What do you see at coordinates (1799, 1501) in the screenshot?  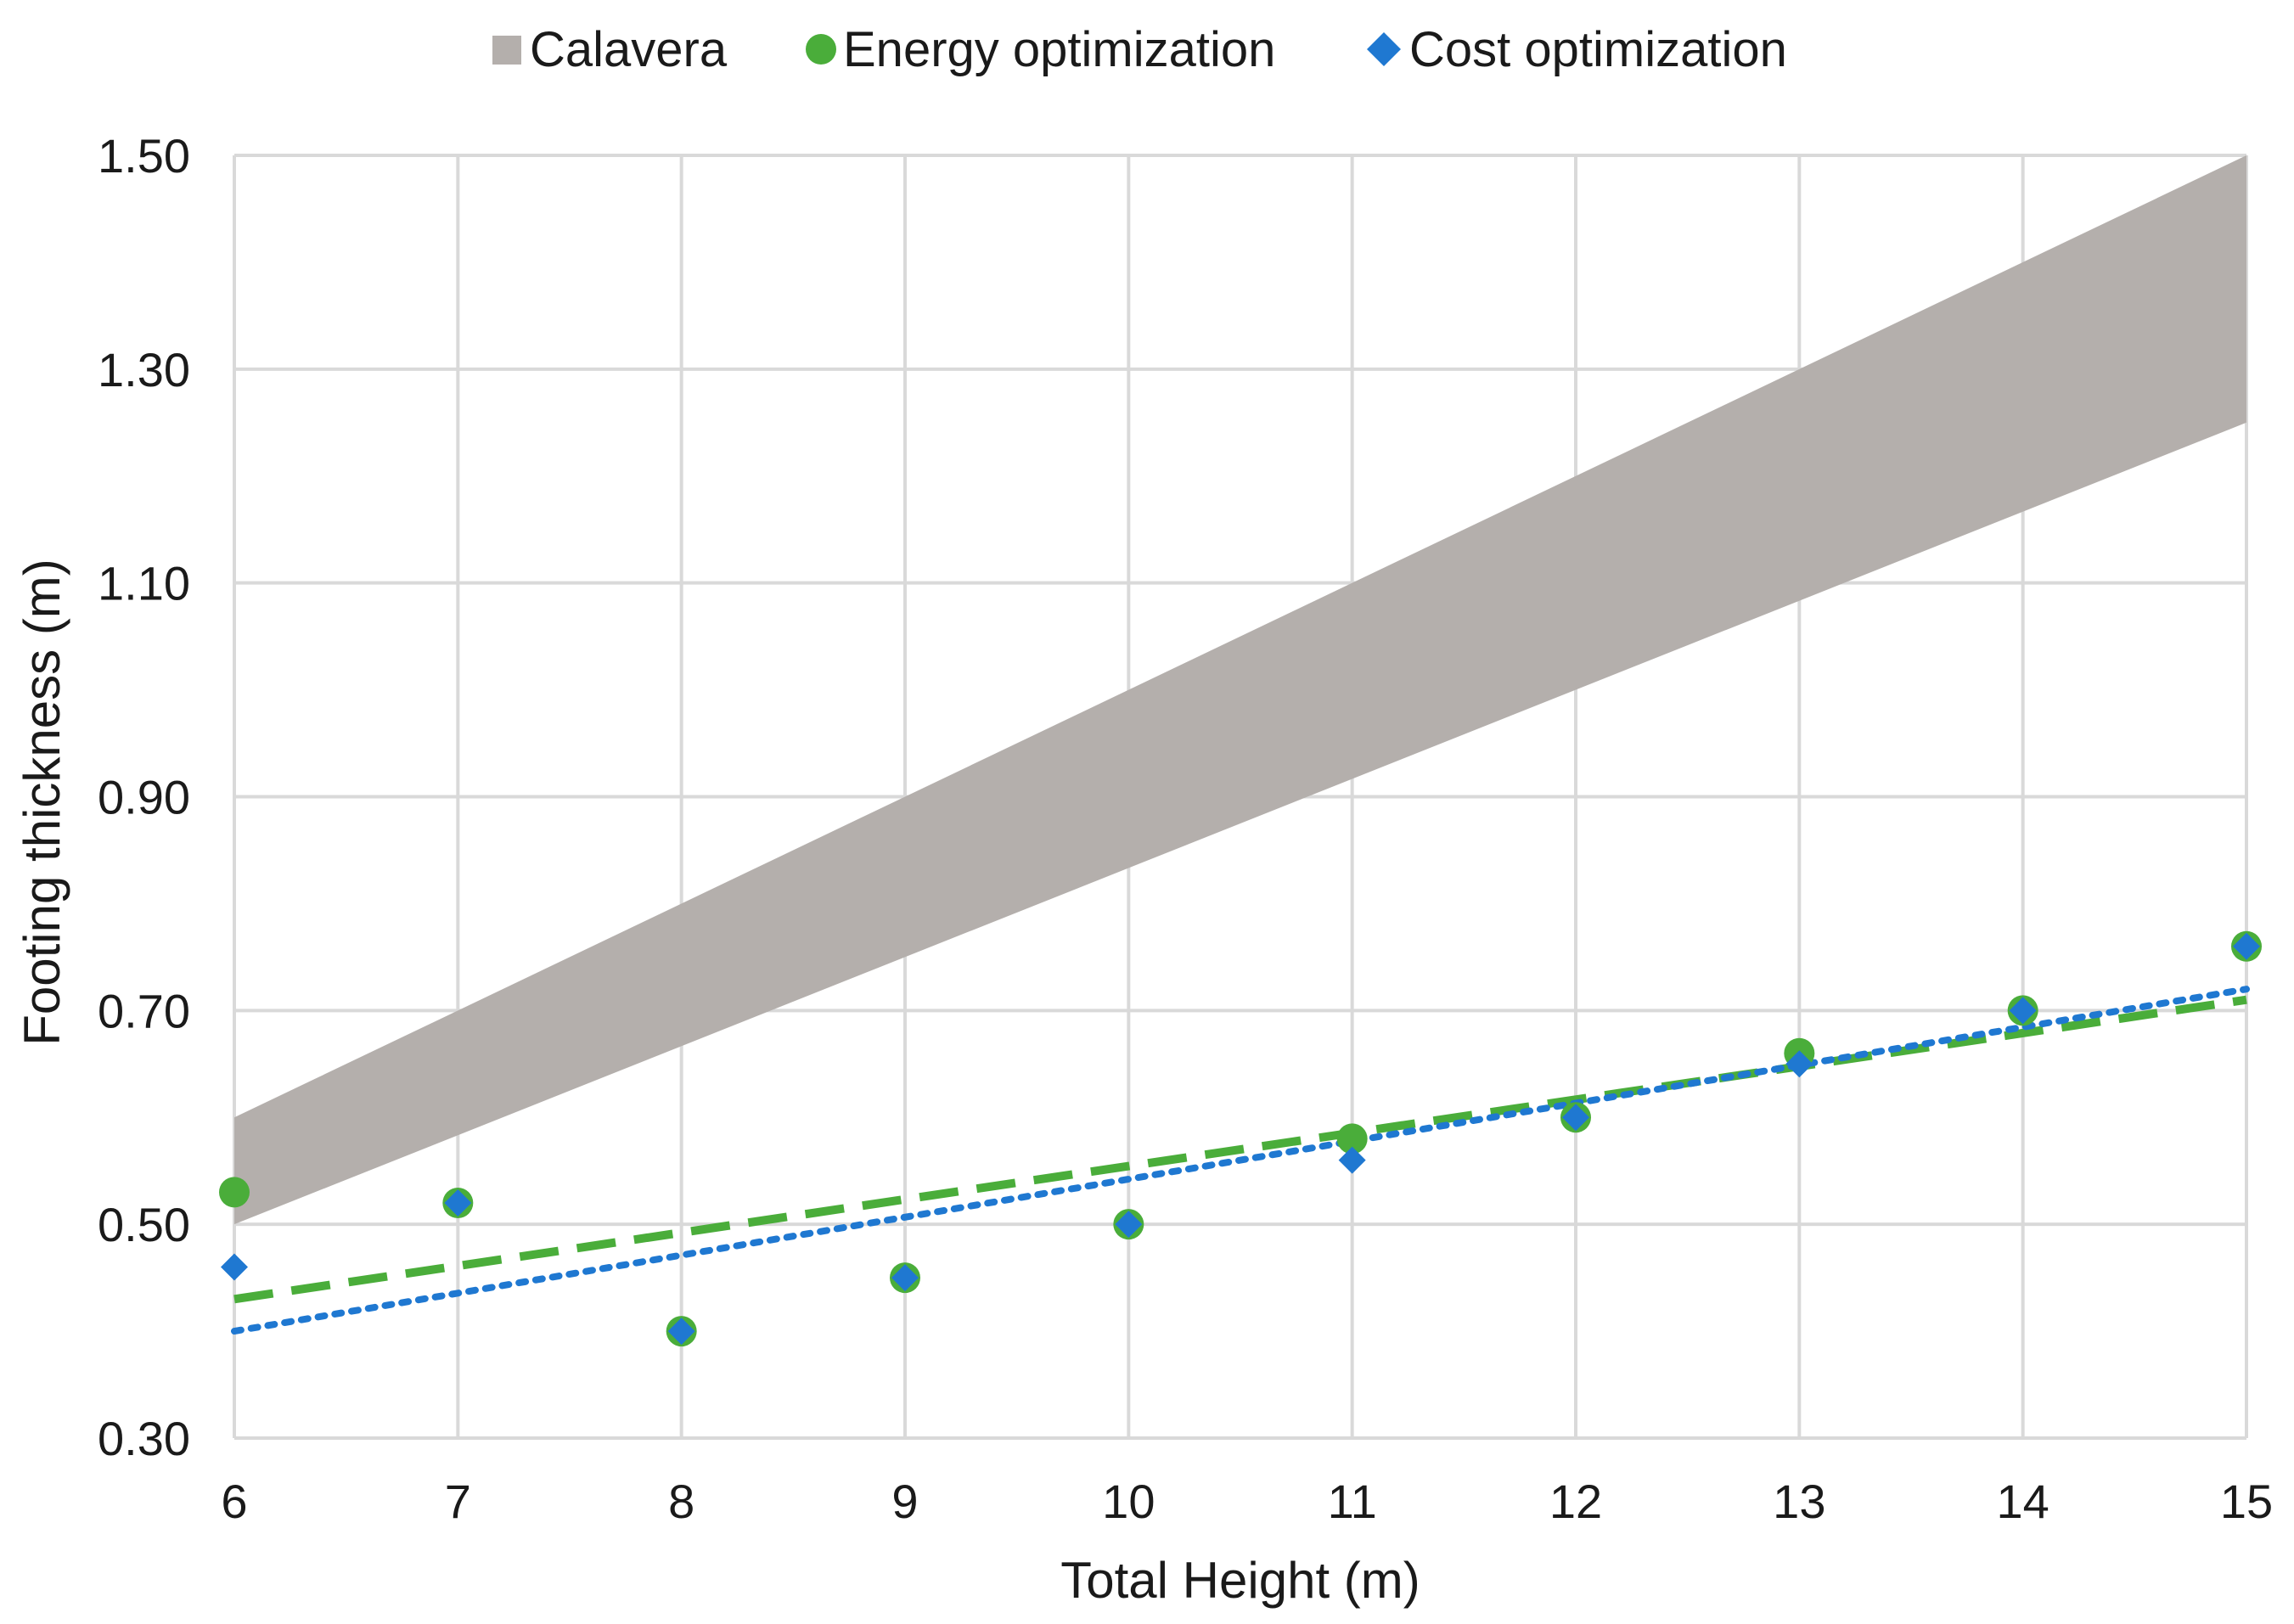 I see `x-tick-label-13: 13` at bounding box center [1799, 1501].